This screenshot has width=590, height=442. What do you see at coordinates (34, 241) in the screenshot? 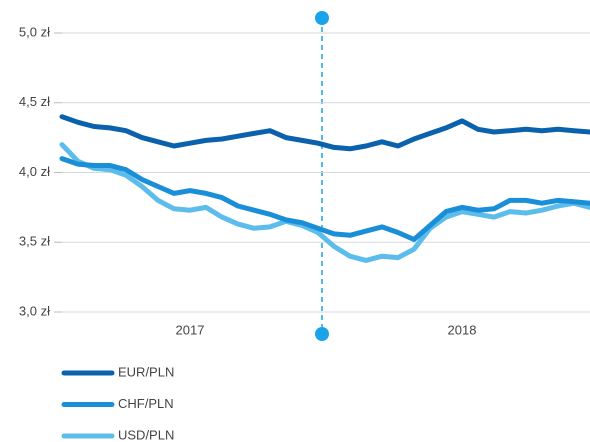
I see `y-tick-label: 3,5 zł` at bounding box center [34, 241].